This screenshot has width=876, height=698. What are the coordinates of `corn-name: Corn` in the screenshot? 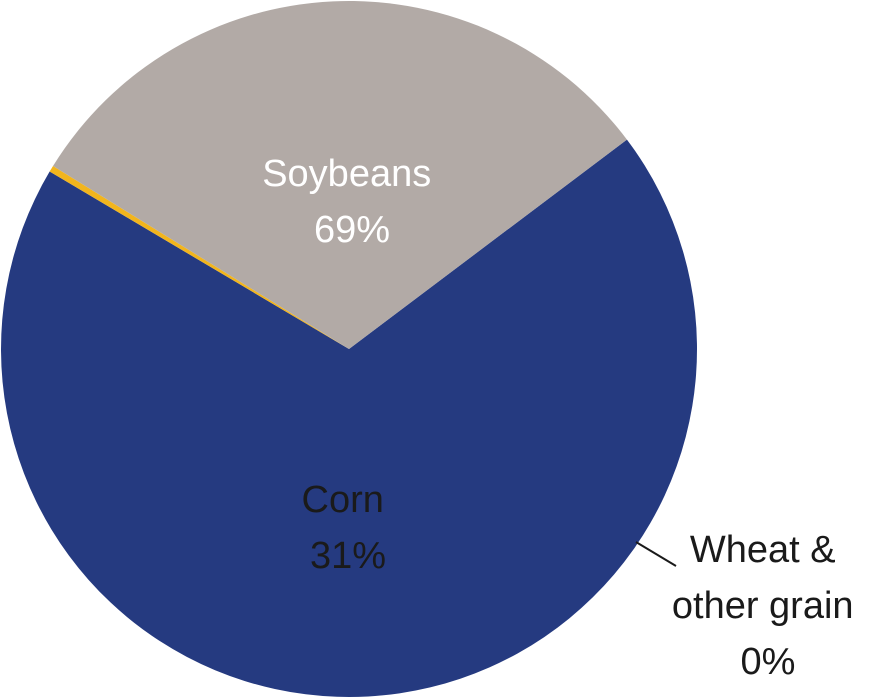 It's located at (343, 500).